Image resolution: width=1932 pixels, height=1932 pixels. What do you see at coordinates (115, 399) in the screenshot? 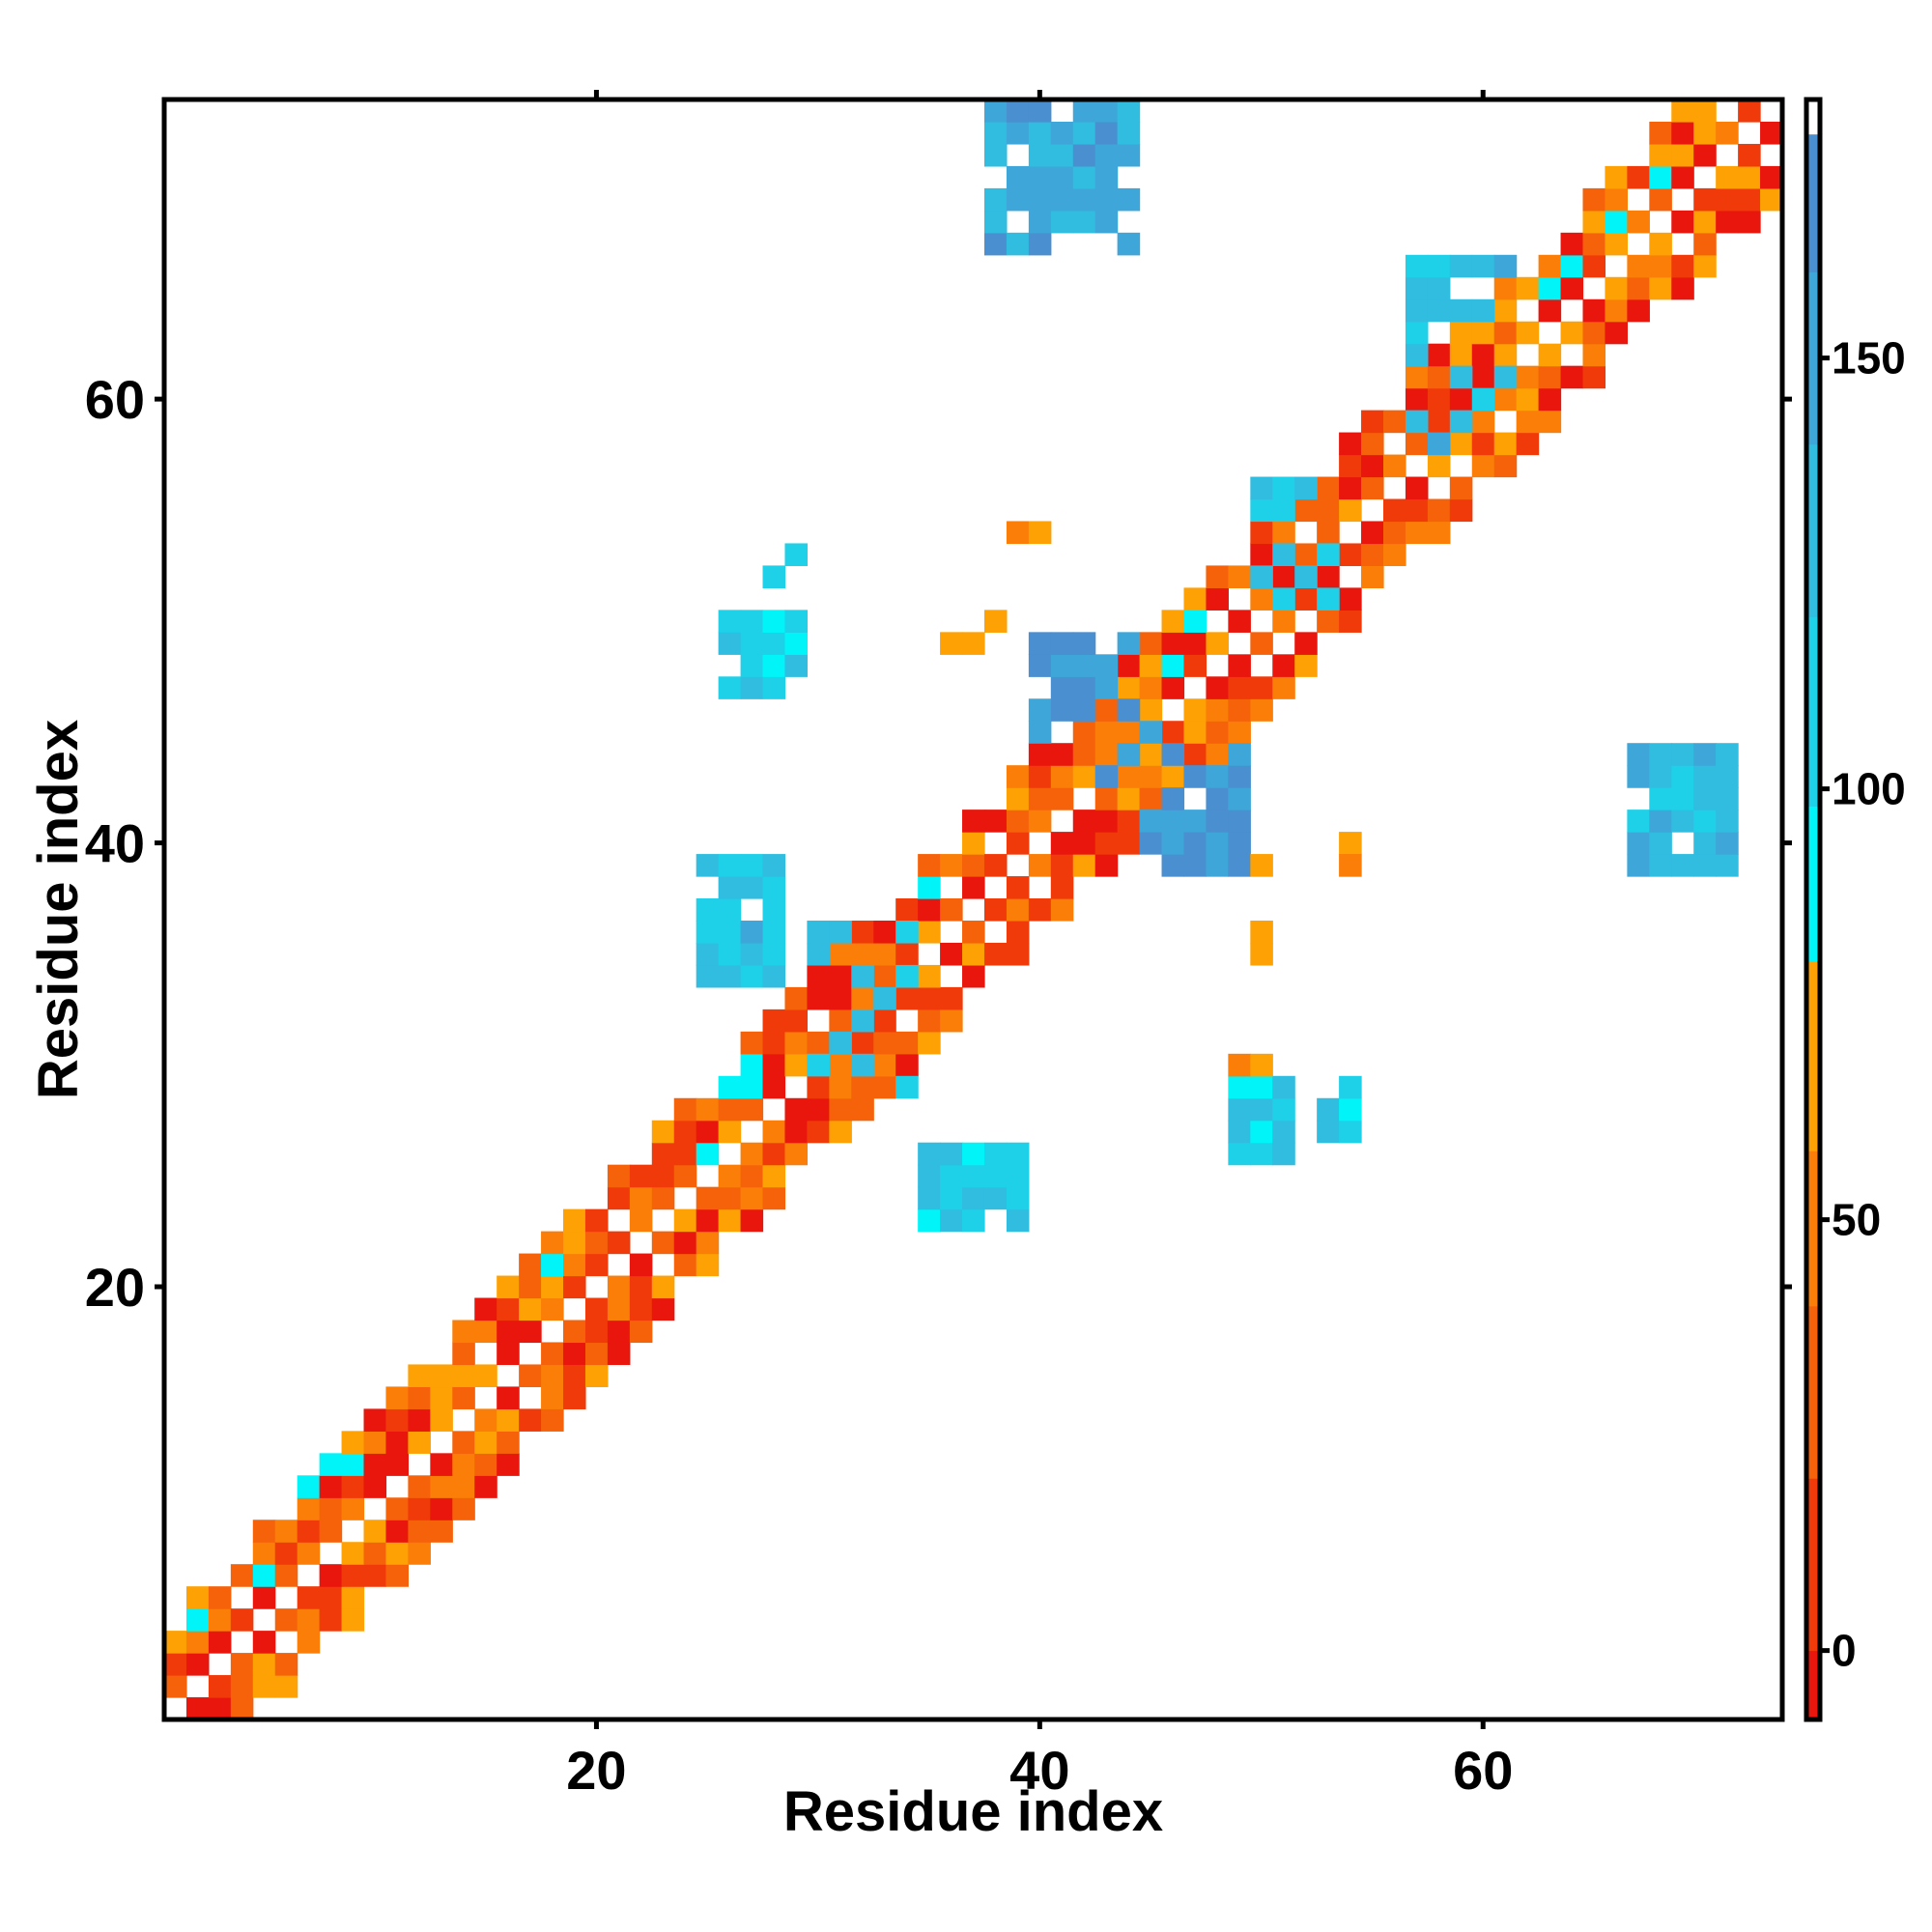
I see `y-tick-label: 60` at bounding box center [115, 399].